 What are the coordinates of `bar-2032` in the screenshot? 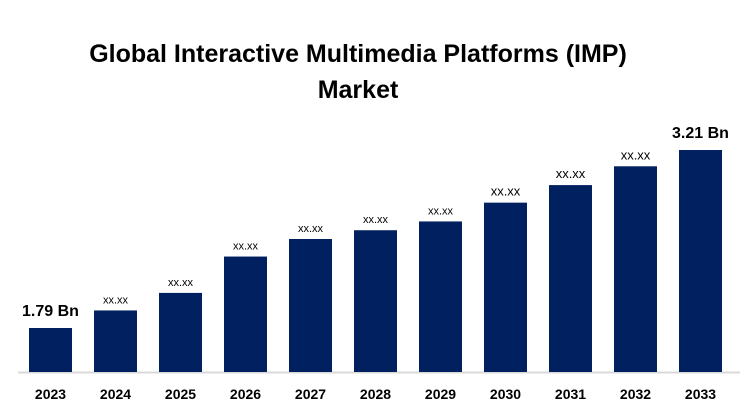 It's located at (635, 269).